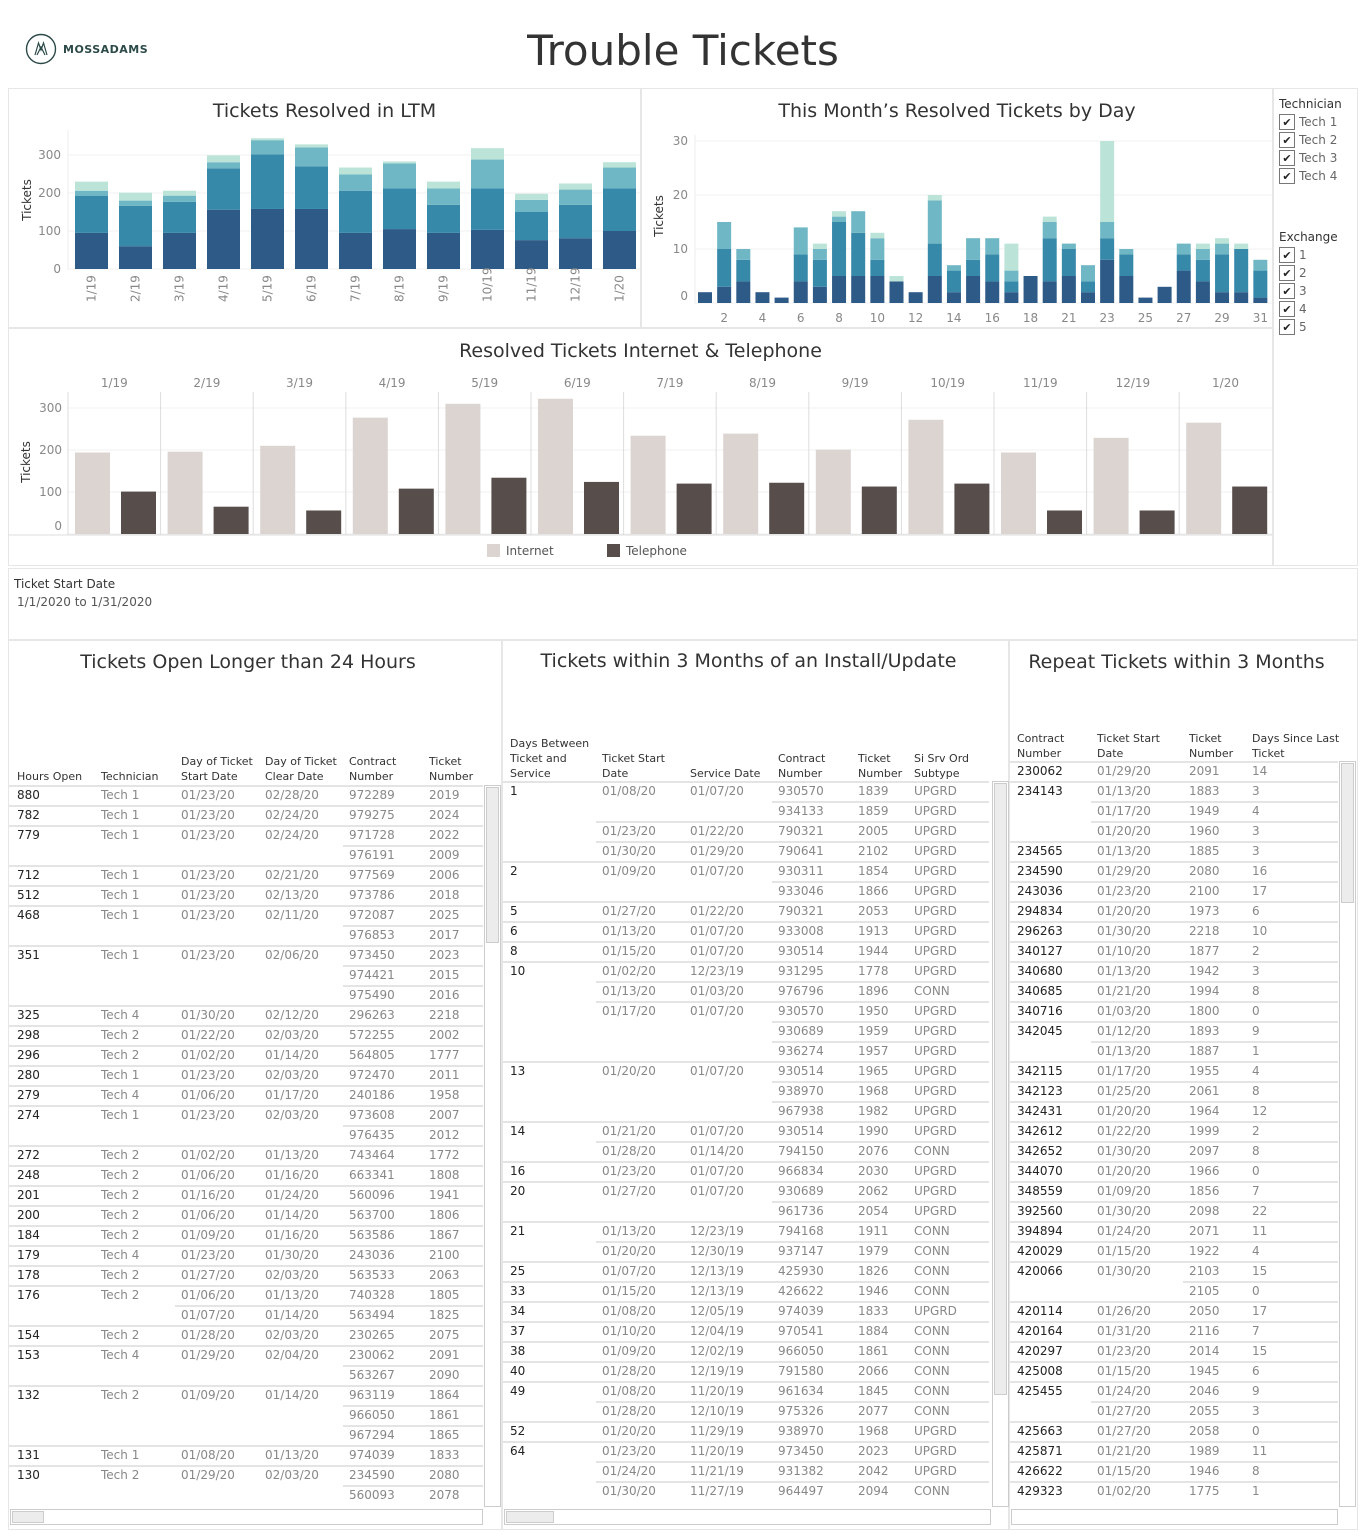 This screenshot has width=1366, height=1536. What do you see at coordinates (746, 811) in the screenshot?
I see `table-row: 934133 1859 UPGRD` at bounding box center [746, 811].